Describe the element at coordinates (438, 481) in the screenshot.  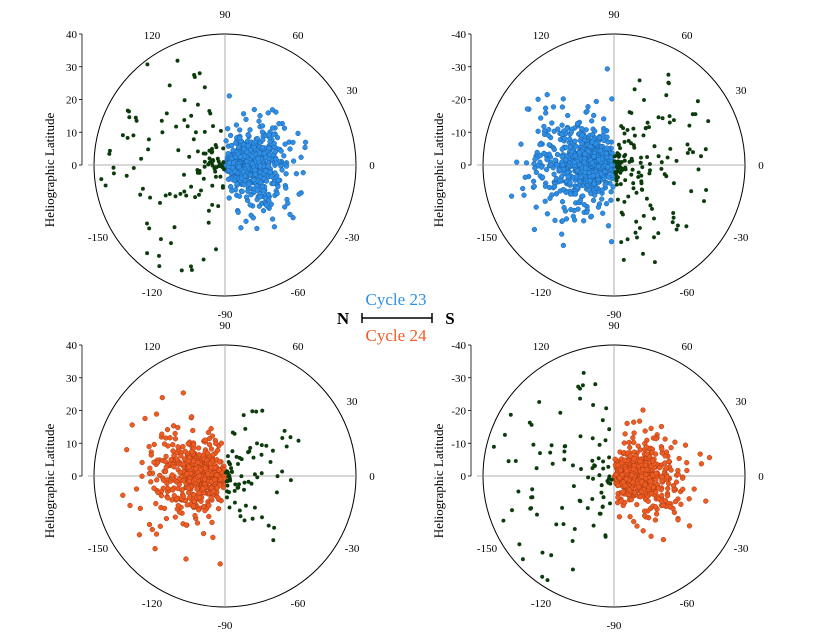
I see `y-axis-label: Heliographic Latitude` at that location.